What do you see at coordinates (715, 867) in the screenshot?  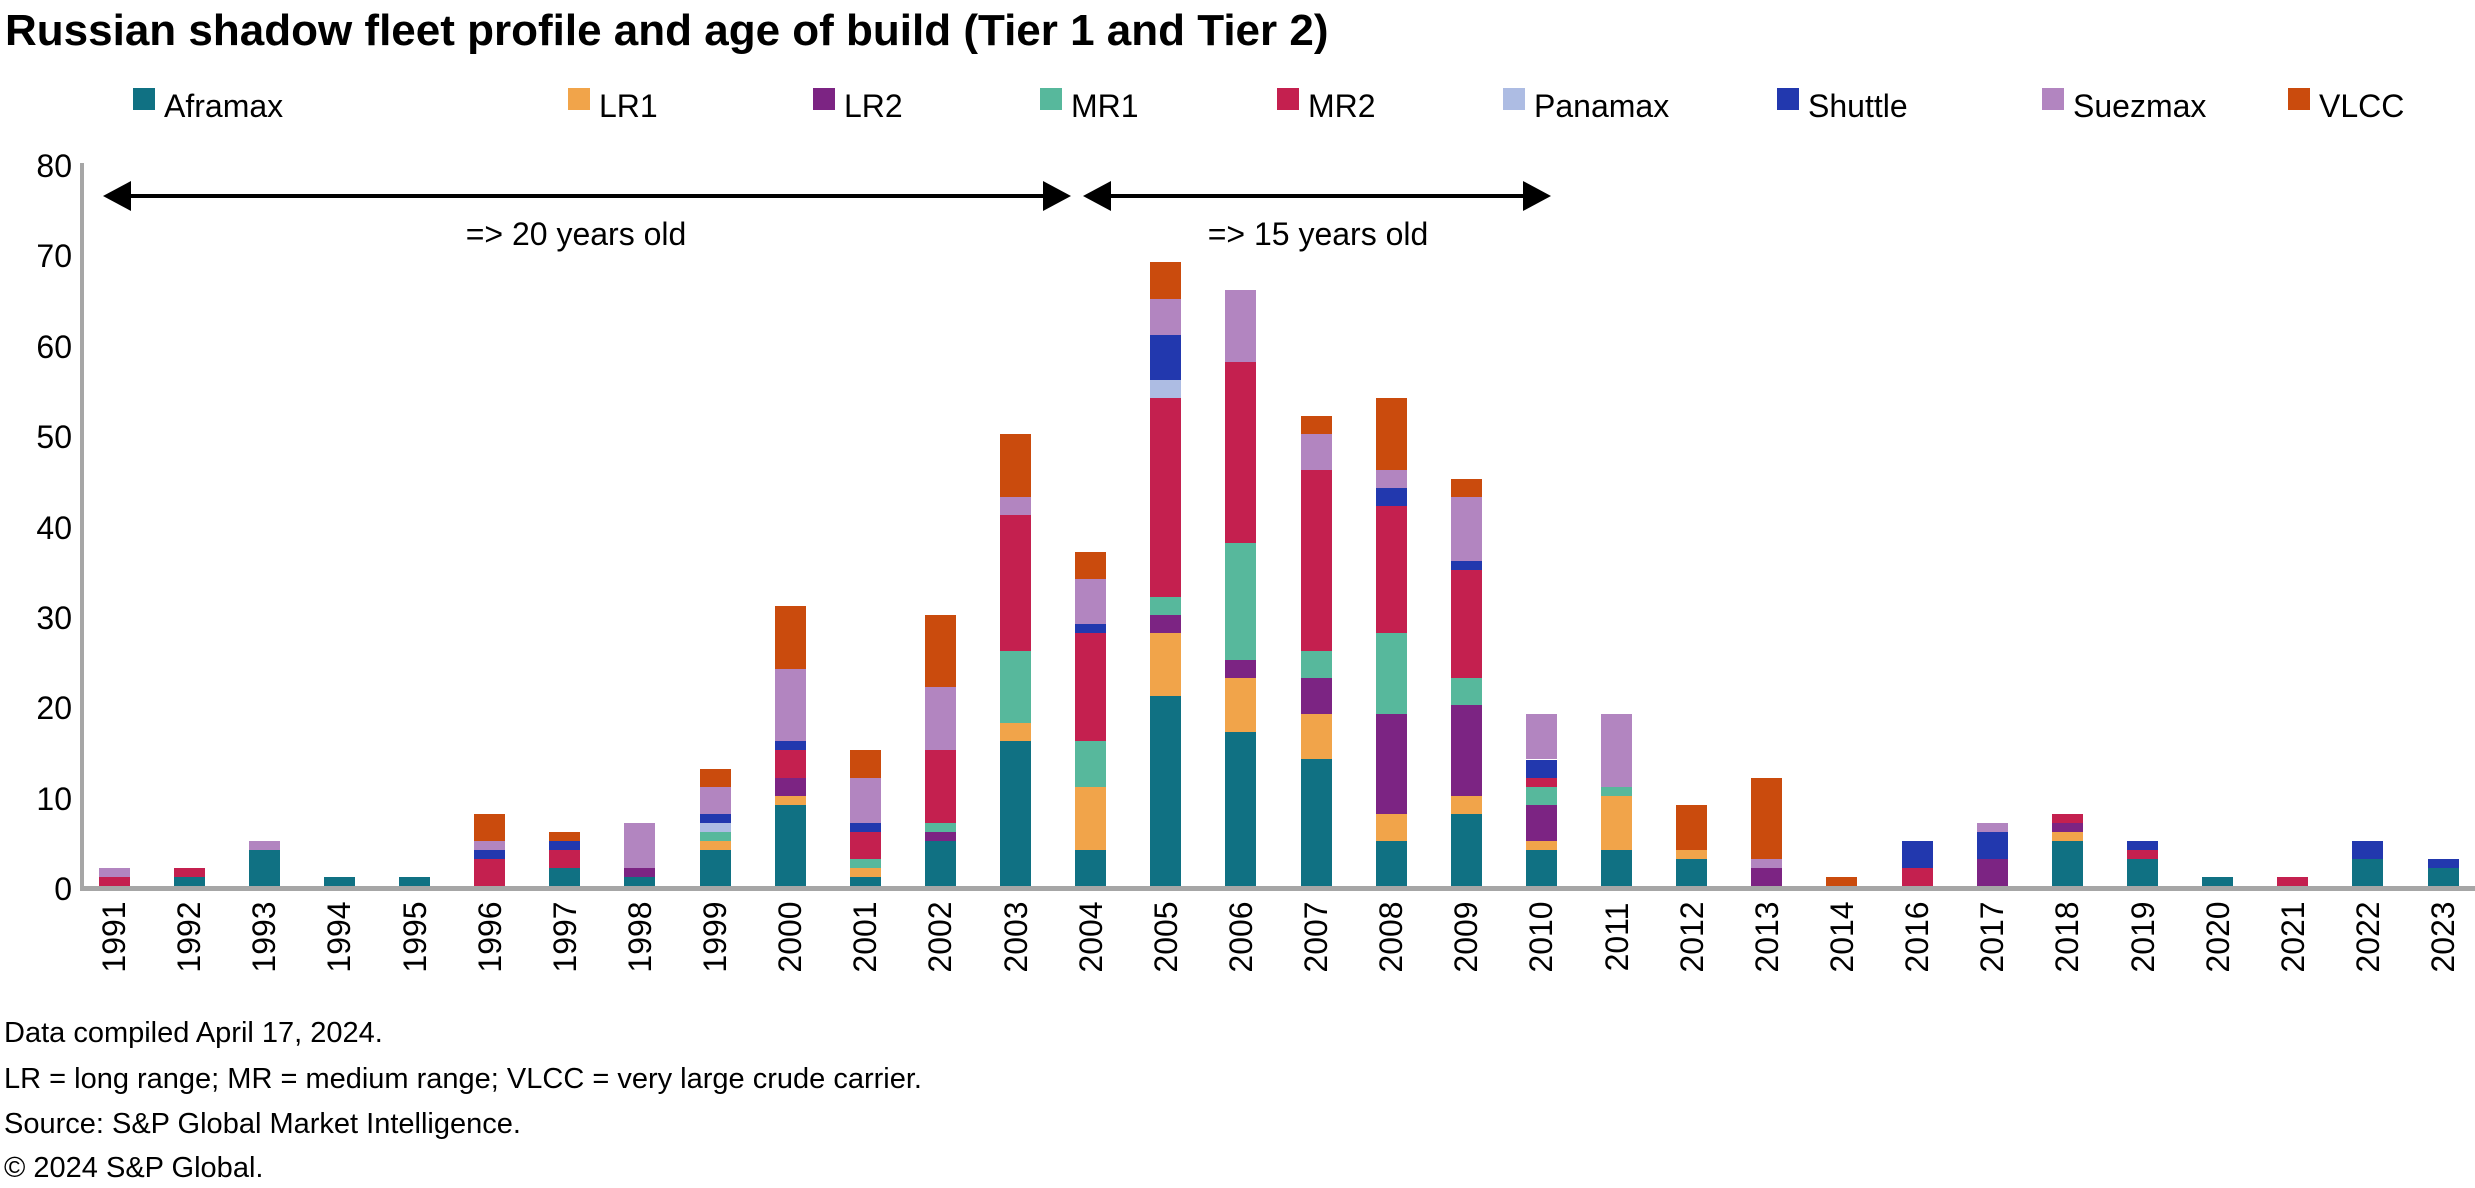 I see `bar-segment-1999-aframax` at bounding box center [715, 867].